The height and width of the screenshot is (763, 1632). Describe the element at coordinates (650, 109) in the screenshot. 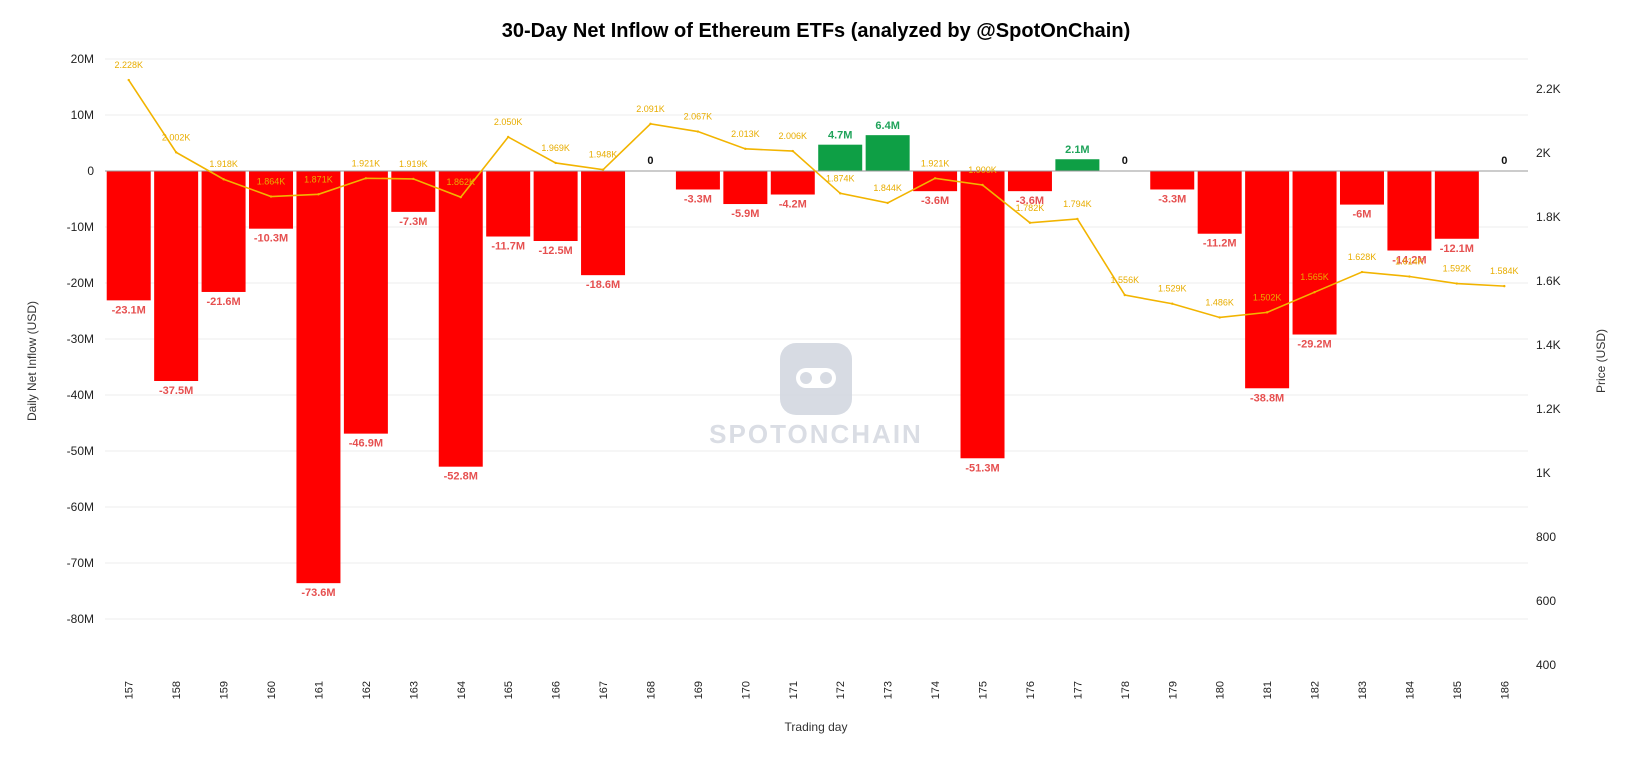

I see `price-value-label: 2.091K` at that location.